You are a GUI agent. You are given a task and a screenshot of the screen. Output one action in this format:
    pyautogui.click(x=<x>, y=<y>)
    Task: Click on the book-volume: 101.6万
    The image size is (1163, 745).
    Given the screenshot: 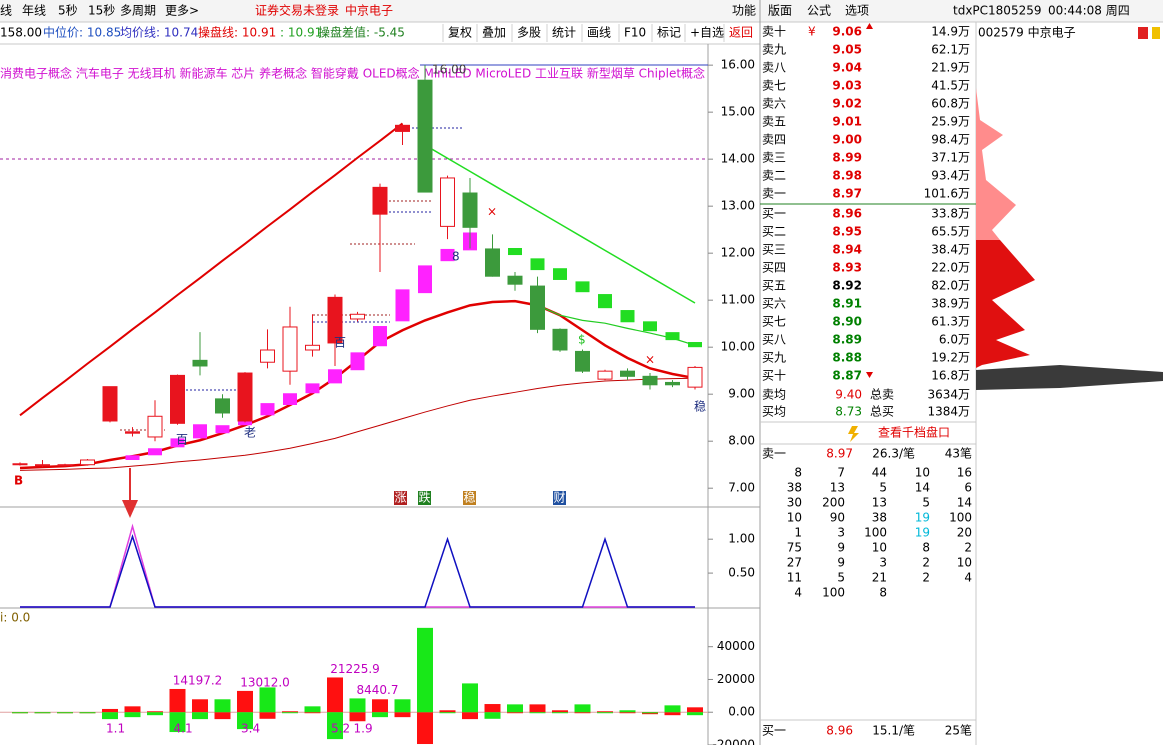 What is the action you would take?
    pyautogui.click(x=947, y=194)
    